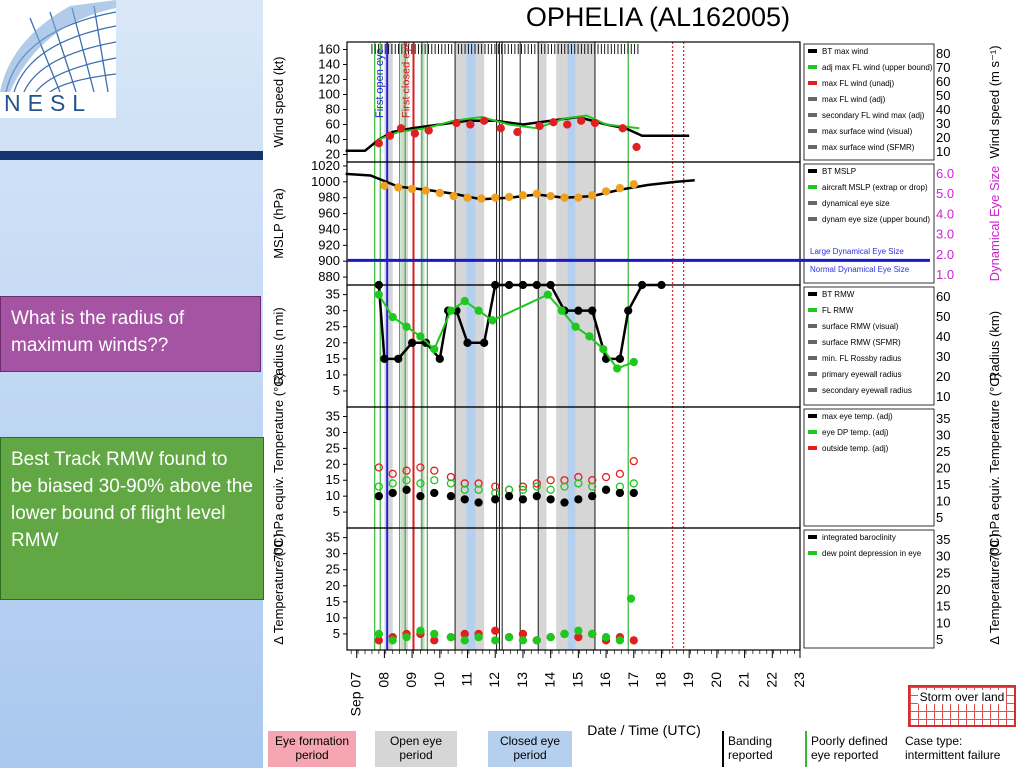 This screenshot has height=768, width=1024. Describe the element at coordinates (943, 468) in the screenshot. I see `ytick-right-label: 20` at that location.